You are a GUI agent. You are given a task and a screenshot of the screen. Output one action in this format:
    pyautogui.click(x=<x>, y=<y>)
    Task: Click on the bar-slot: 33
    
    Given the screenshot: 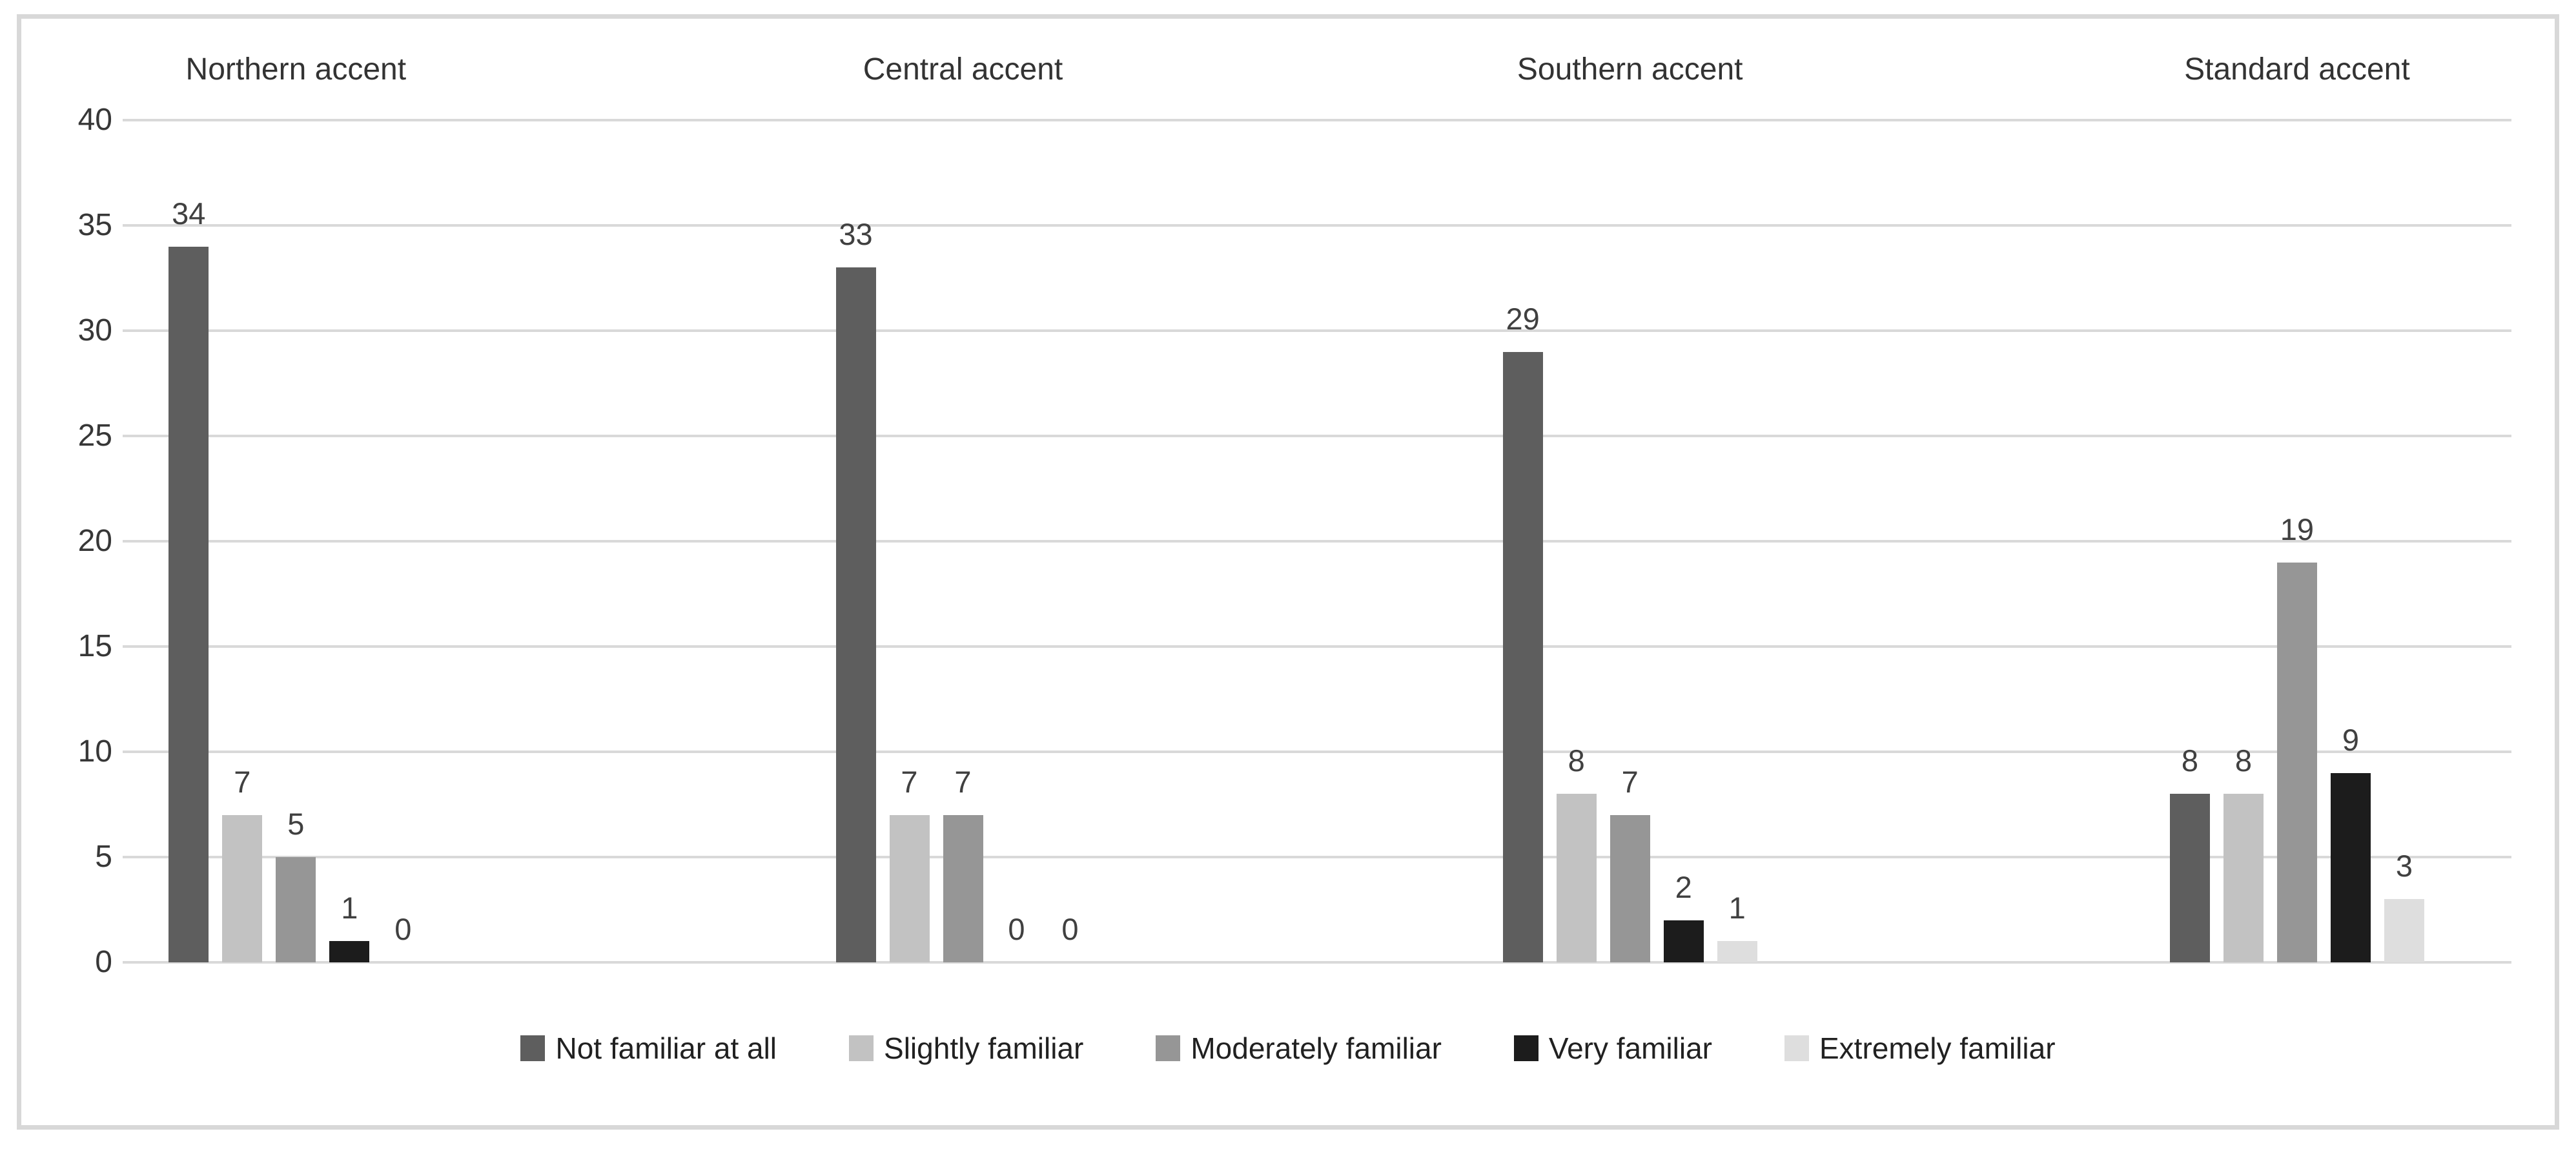 What is the action you would take?
    pyautogui.click(x=855, y=541)
    